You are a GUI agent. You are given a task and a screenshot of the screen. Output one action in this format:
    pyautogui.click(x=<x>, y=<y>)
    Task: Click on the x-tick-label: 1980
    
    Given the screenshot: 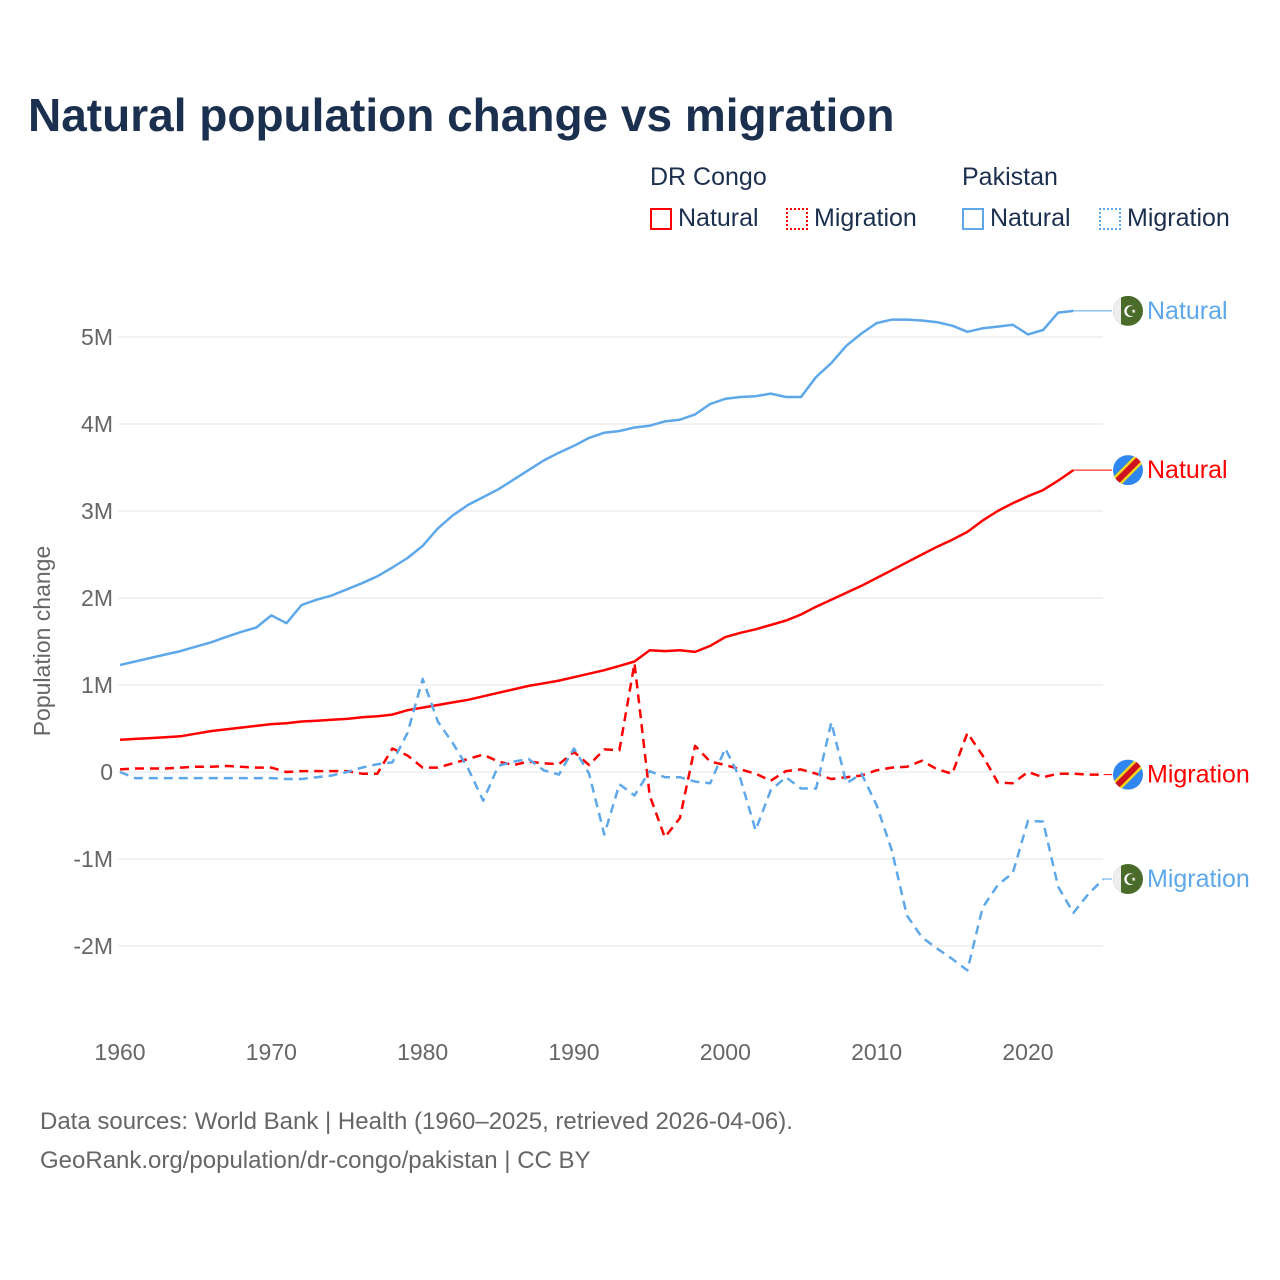 What is the action you would take?
    pyautogui.click(x=422, y=1052)
    